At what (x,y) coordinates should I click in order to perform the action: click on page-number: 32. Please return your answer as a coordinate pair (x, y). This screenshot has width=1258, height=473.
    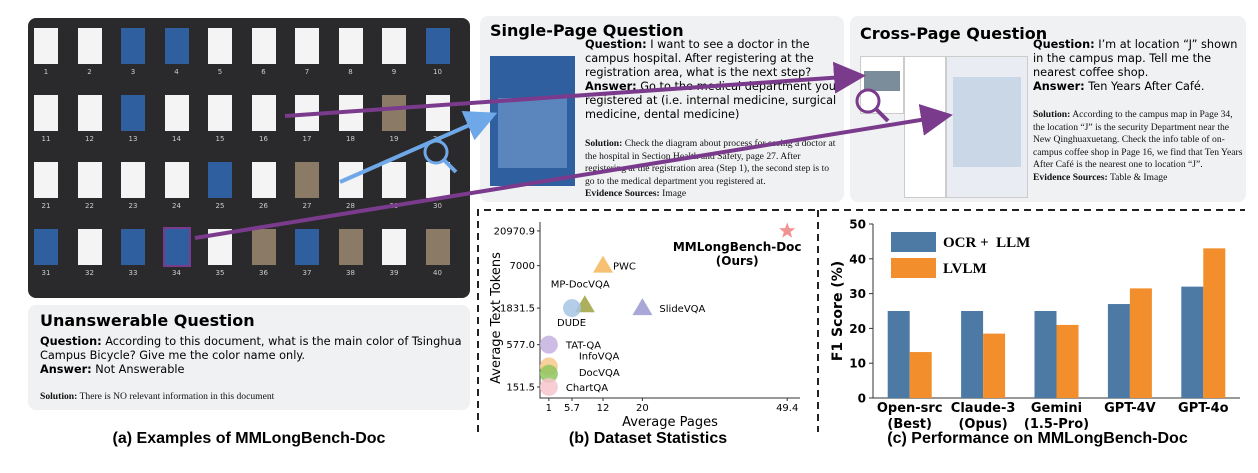
    Looking at the image, I should click on (89, 273).